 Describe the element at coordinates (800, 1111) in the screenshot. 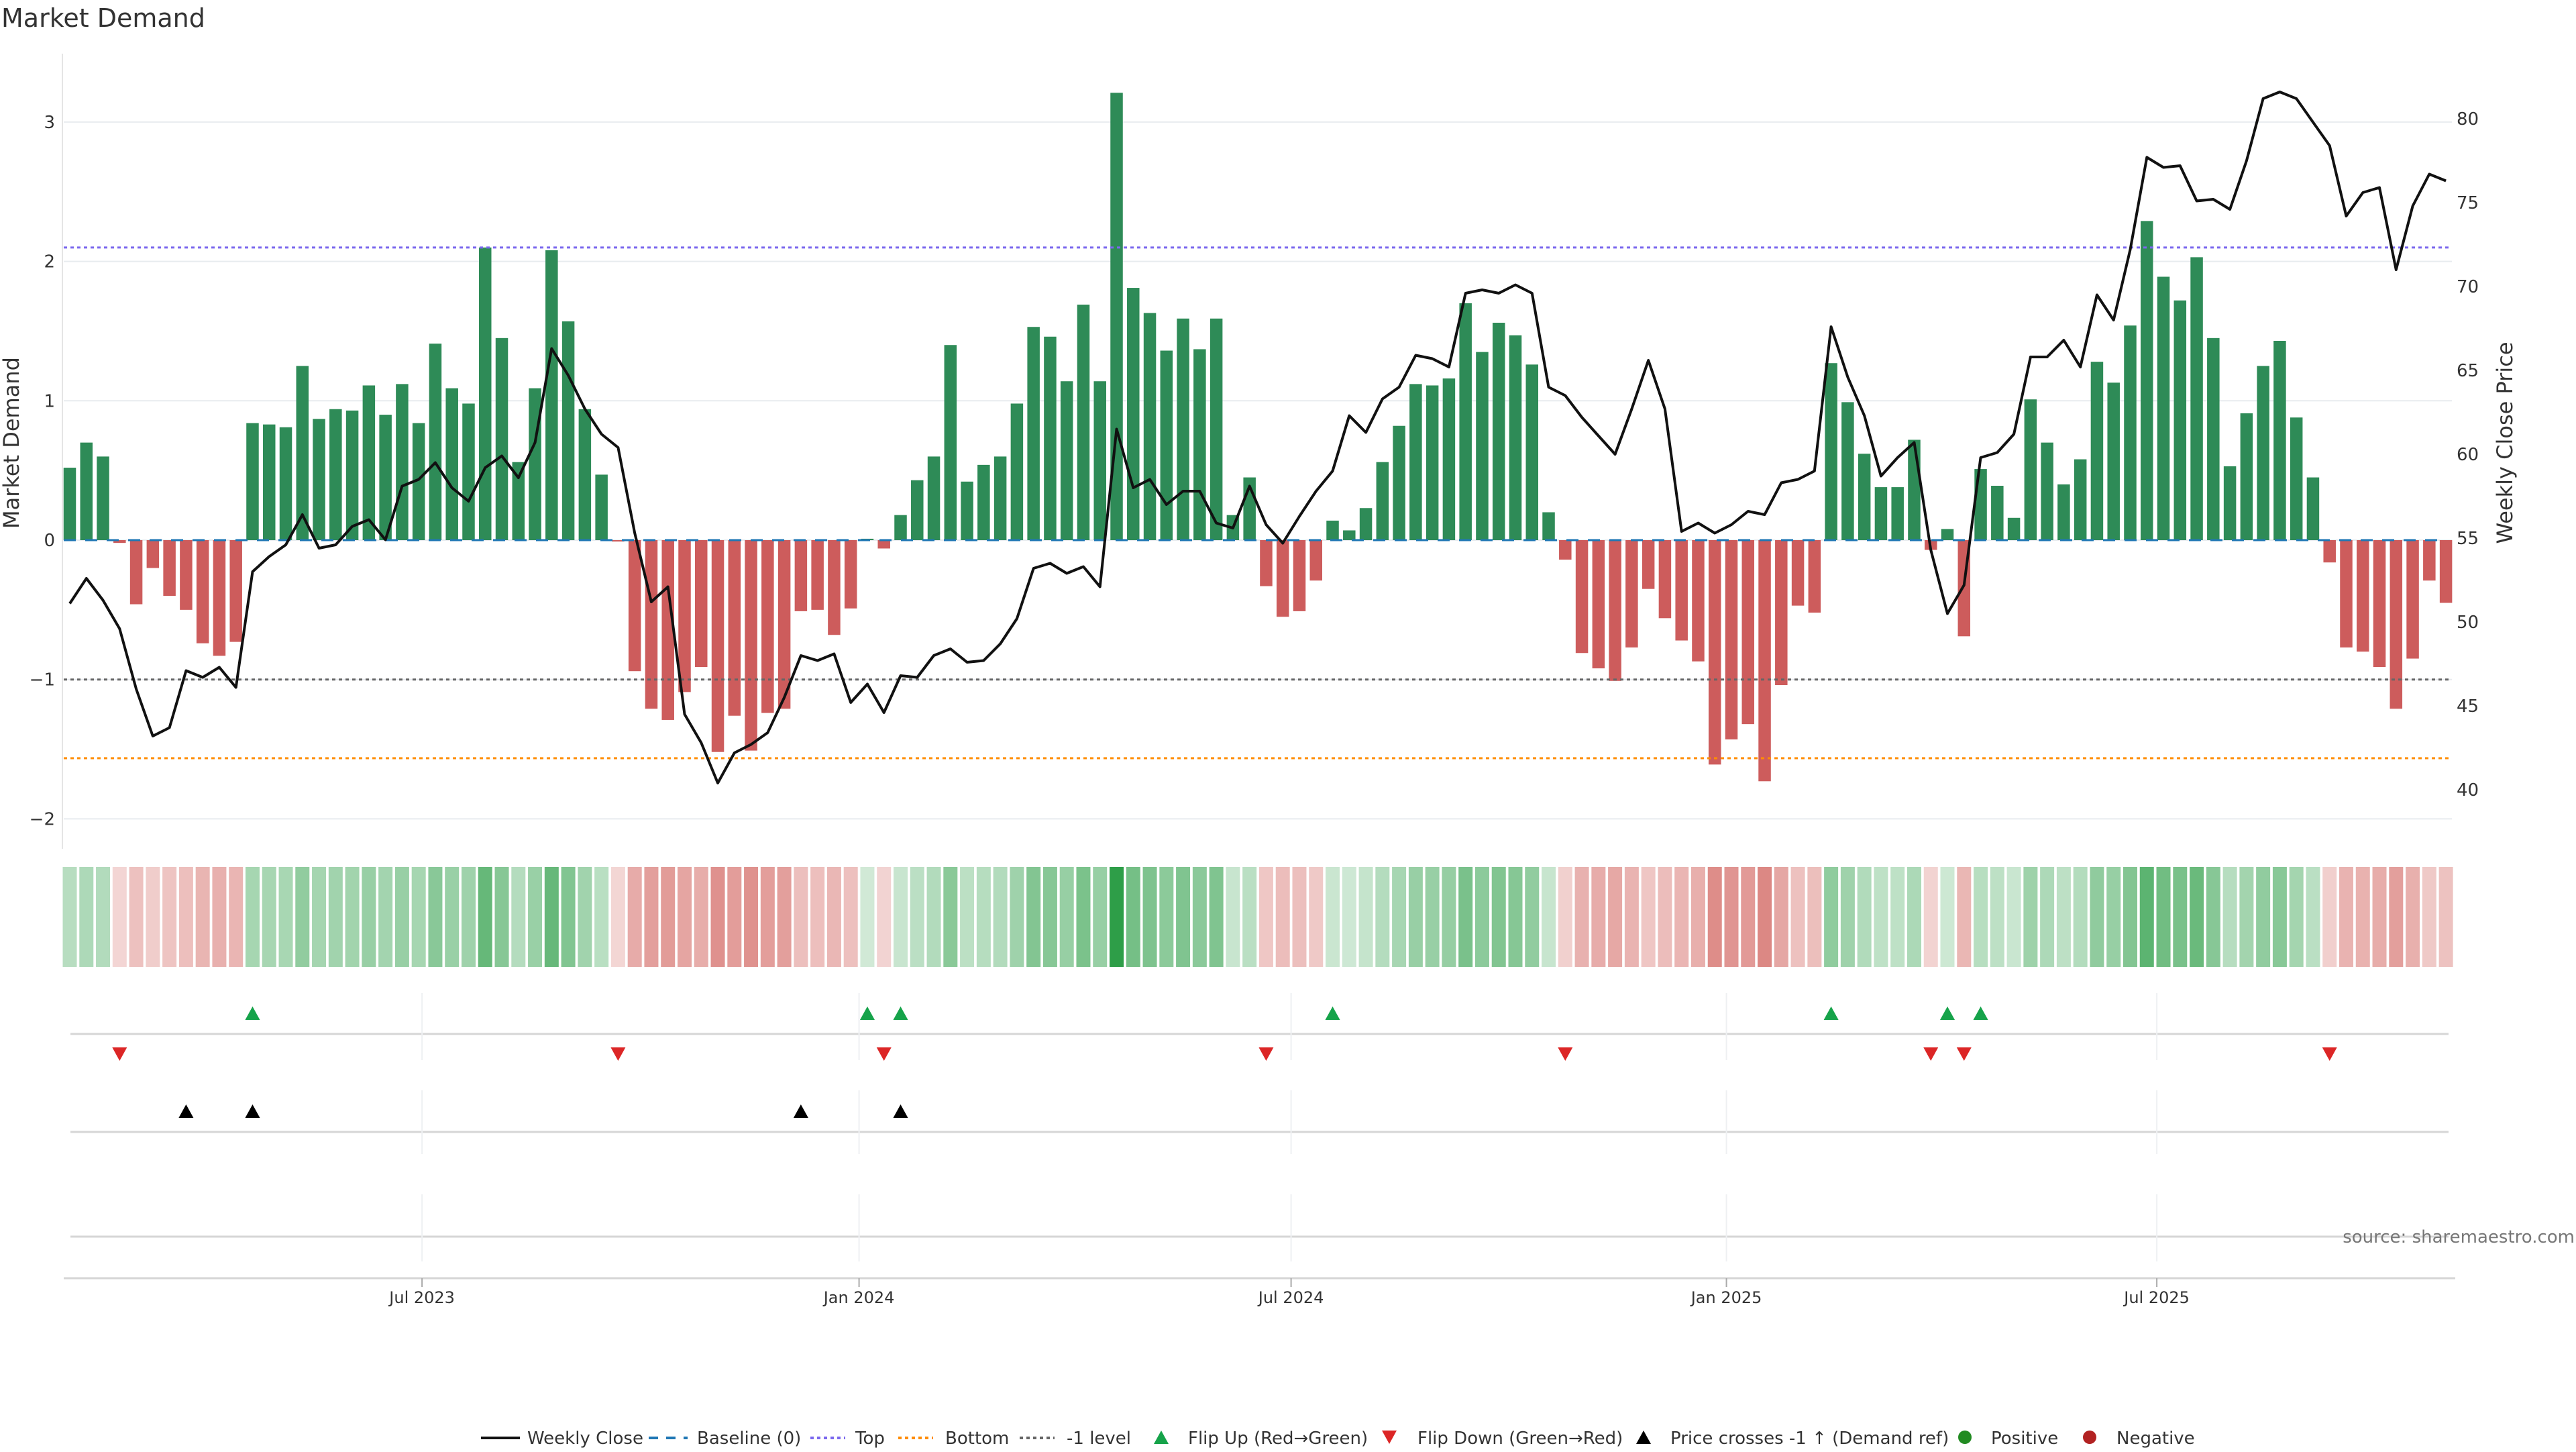

I see `price-cross-marker` at that location.